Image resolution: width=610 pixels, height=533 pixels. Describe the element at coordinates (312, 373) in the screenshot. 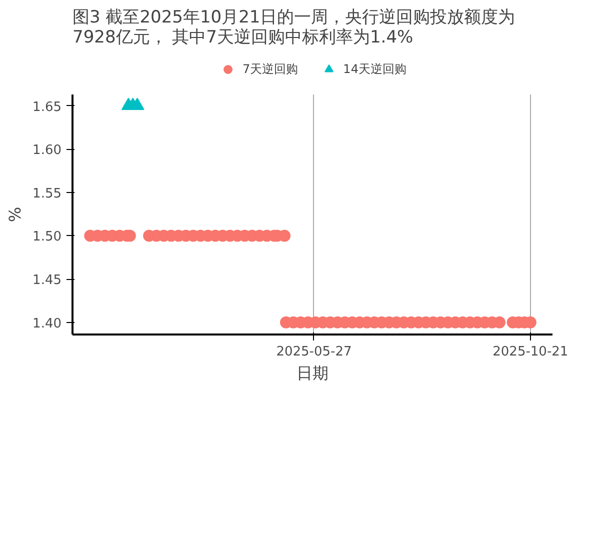

I see `x-axis-title: 日期` at that location.